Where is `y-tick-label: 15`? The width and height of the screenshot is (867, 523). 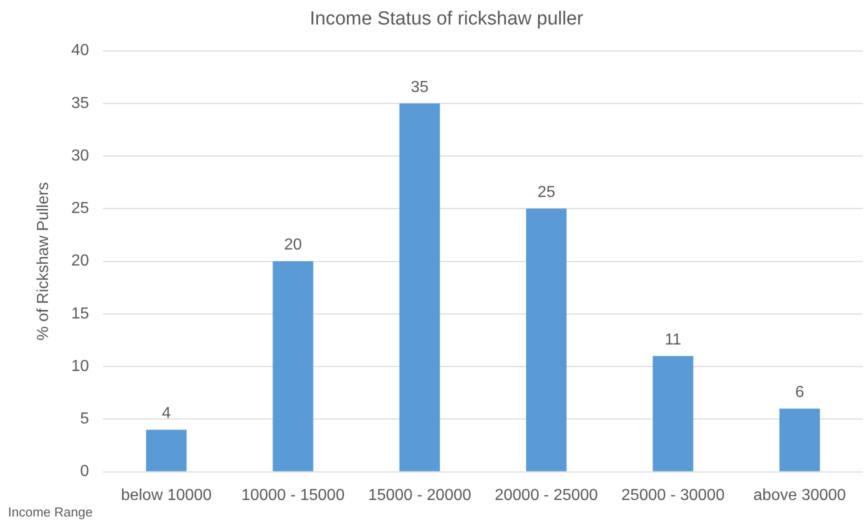
y-tick-label: 15 is located at coordinates (80, 313).